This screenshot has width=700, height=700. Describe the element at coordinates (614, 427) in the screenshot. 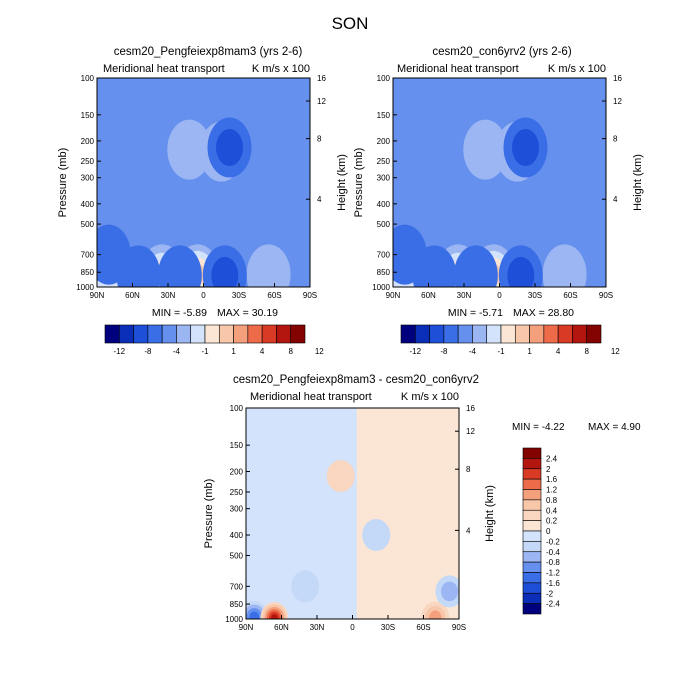

I see `panel-3-max-label: MAX = 4.90` at that location.